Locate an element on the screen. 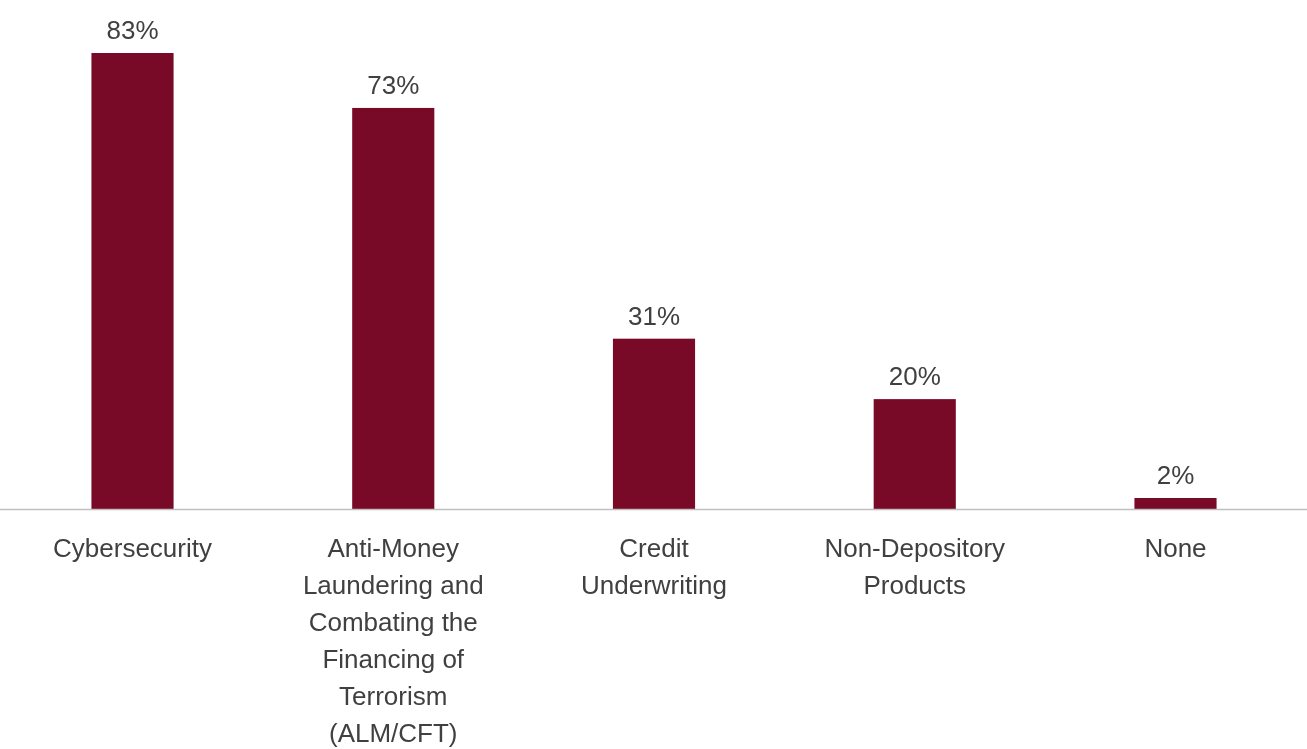  data-label: 20% is located at coordinates (914, 376).